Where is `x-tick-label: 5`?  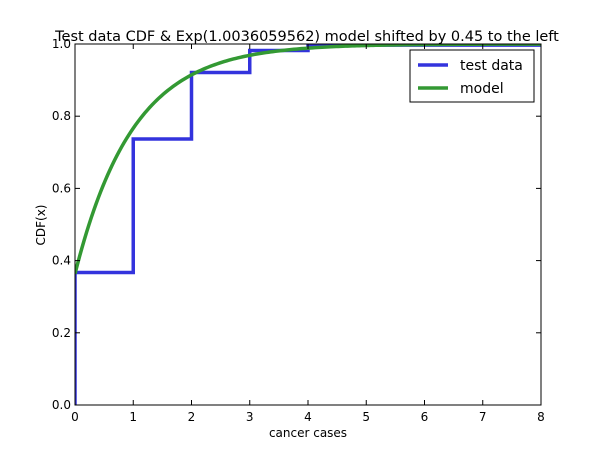
x-tick-label: 5 is located at coordinates (366, 417).